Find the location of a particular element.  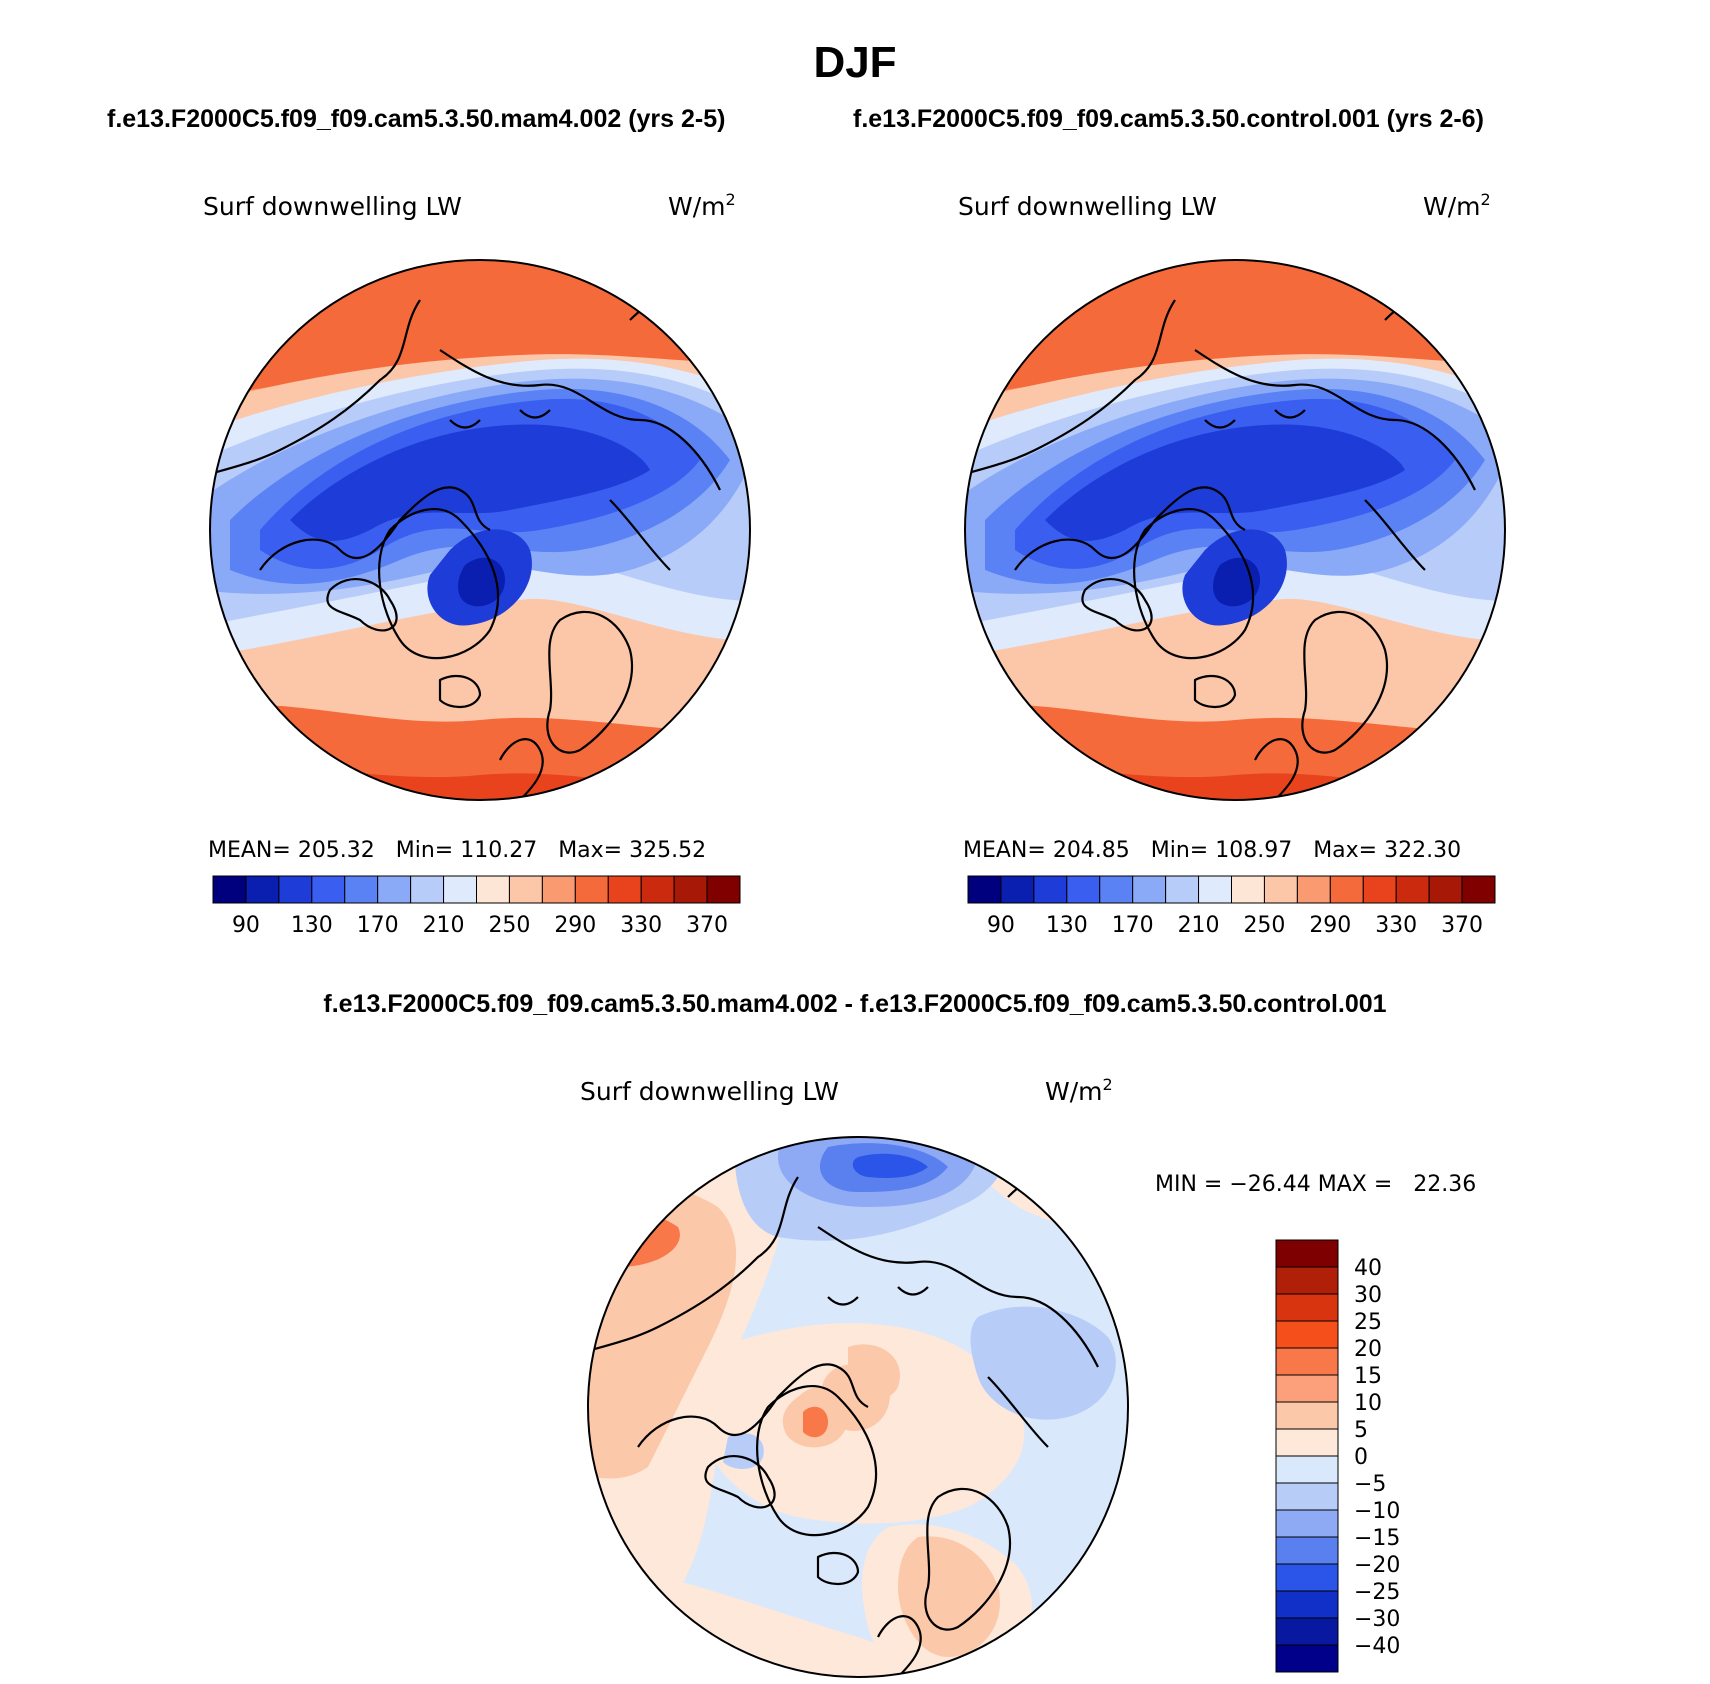

map-boundary-control is located at coordinates (1235, 530).